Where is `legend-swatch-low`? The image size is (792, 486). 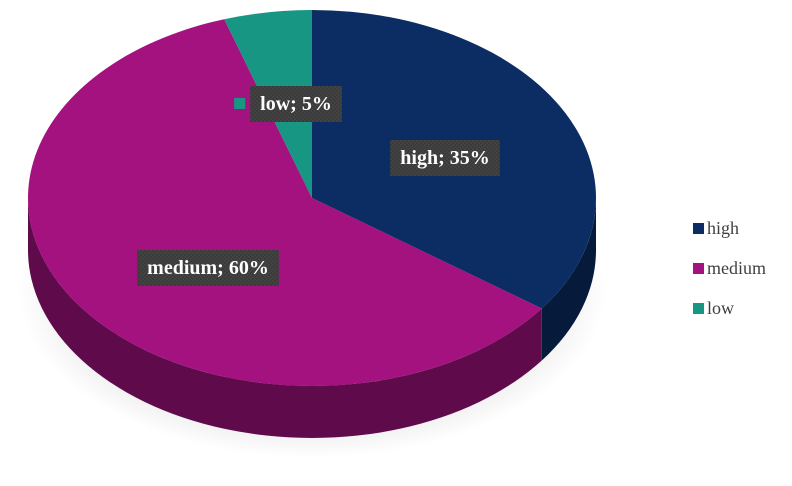
legend-swatch-low is located at coordinates (698, 308).